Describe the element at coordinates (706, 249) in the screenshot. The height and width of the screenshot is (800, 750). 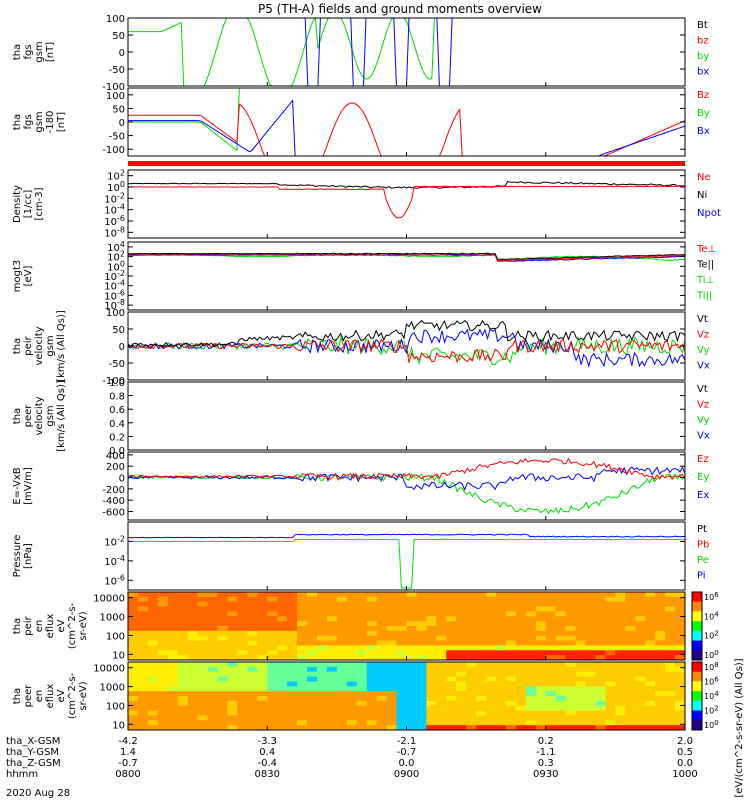
I see `legend-Te⊥: Te⊥` at that location.